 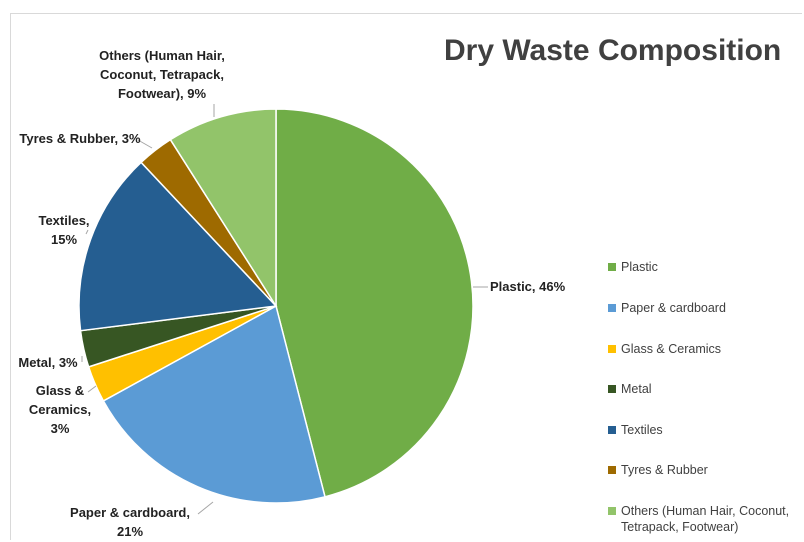 I want to click on data-label-line: 15%, so click(x=64, y=239).